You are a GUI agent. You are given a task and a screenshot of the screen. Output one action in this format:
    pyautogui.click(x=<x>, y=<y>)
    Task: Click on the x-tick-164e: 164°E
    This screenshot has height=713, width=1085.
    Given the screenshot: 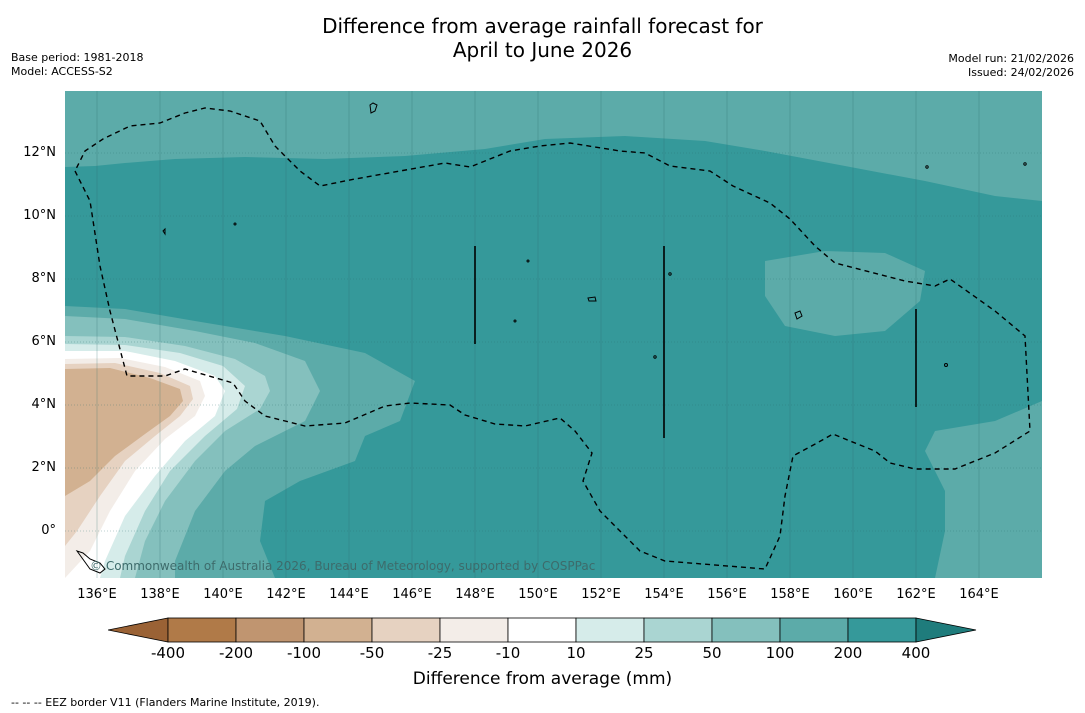 What is the action you would take?
    pyautogui.click(x=979, y=594)
    